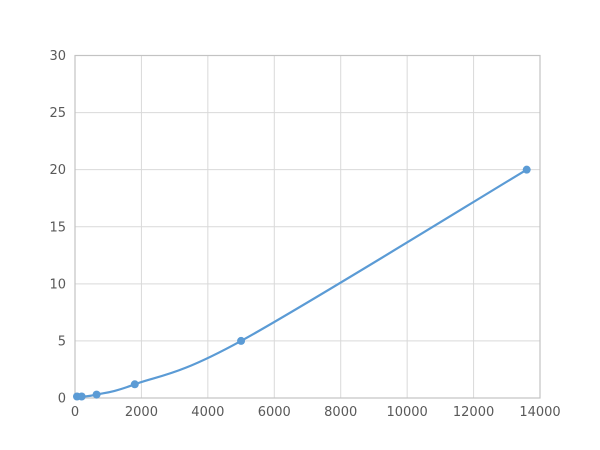 Image resolution: width=600 pixels, height=450 pixels. What do you see at coordinates (207, 412) in the screenshot?
I see `x-axis-tick-label: 4000` at bounding box center [207, 412].